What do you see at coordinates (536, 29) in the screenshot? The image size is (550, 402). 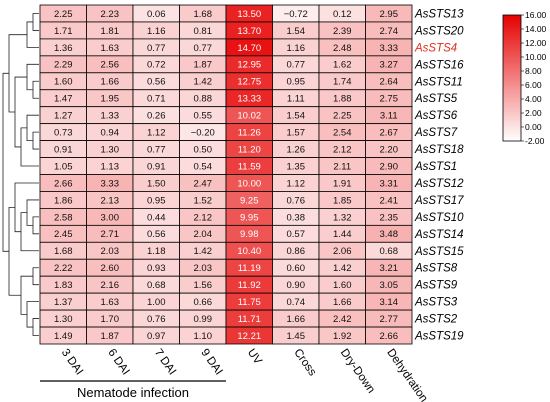 I see `colorbar-tick-label: 14.00` at bounding box center [536, 29].